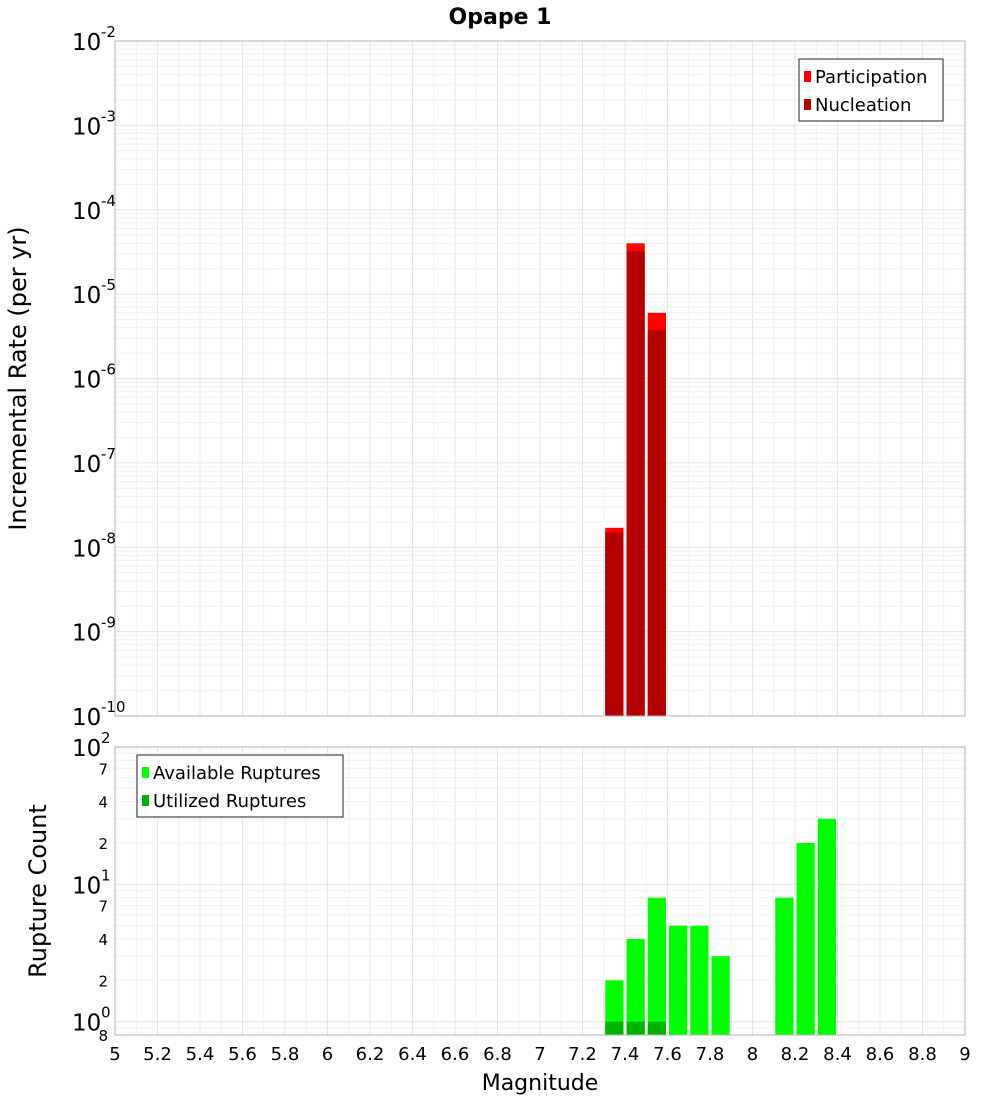  Describe the element at coordinates (113, 707) in the screenshot. I see `y-tick-exponent: -10` at that location.